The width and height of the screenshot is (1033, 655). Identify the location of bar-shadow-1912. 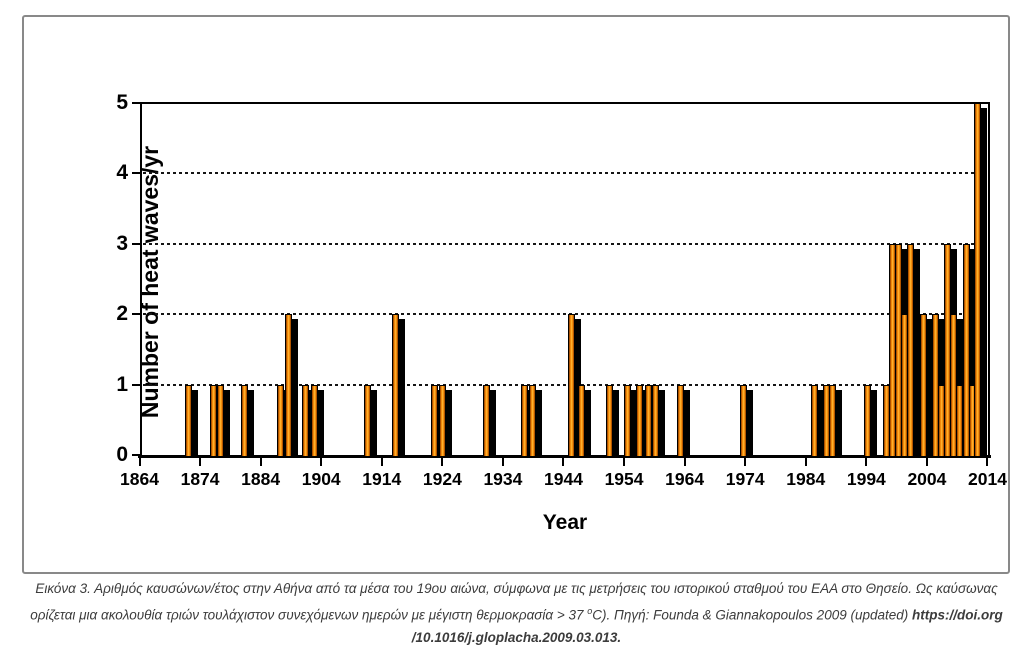
(373, 423).